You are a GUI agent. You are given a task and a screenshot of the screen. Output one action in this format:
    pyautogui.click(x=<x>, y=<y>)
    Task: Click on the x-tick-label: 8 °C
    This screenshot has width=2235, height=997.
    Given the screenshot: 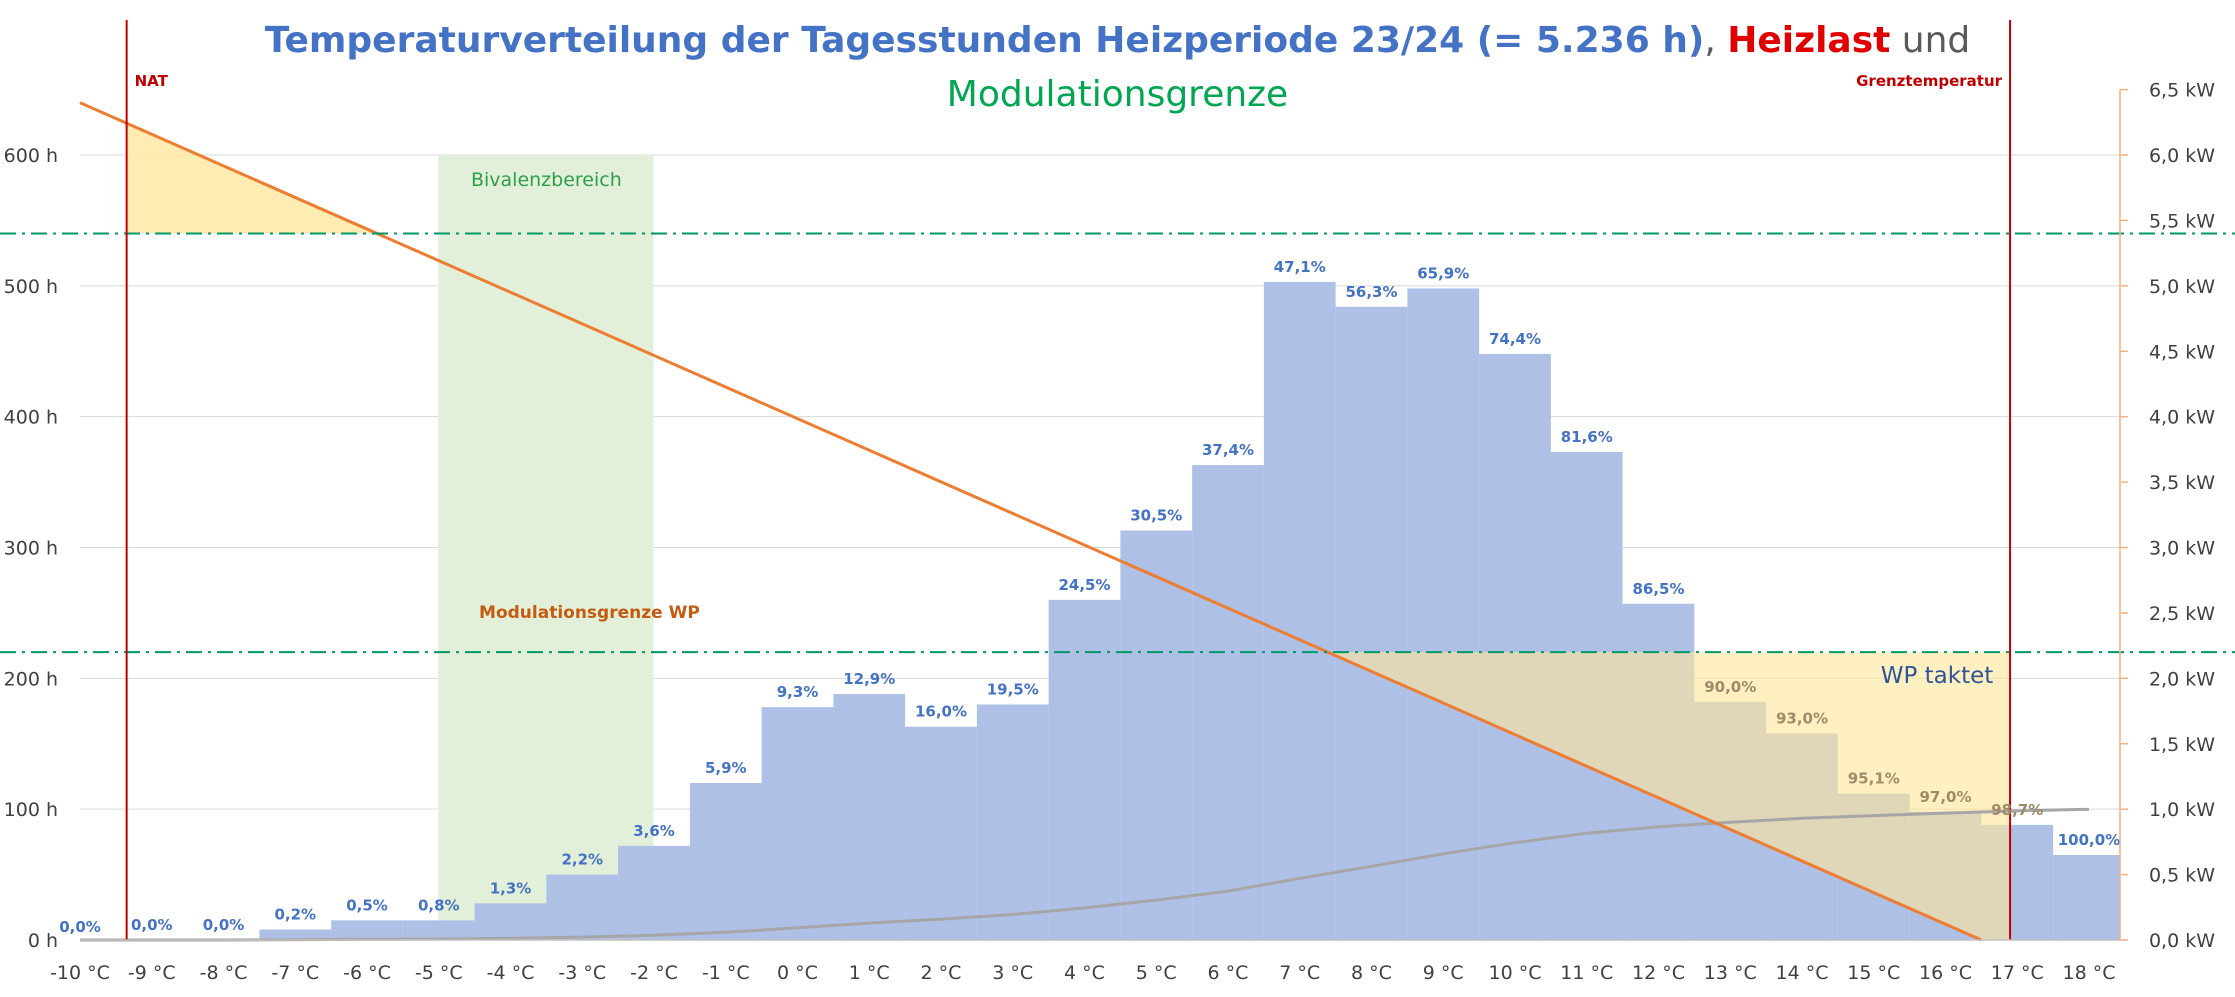 What is the action you would take?
    pyautogui.click(x=1371, y=973)
    